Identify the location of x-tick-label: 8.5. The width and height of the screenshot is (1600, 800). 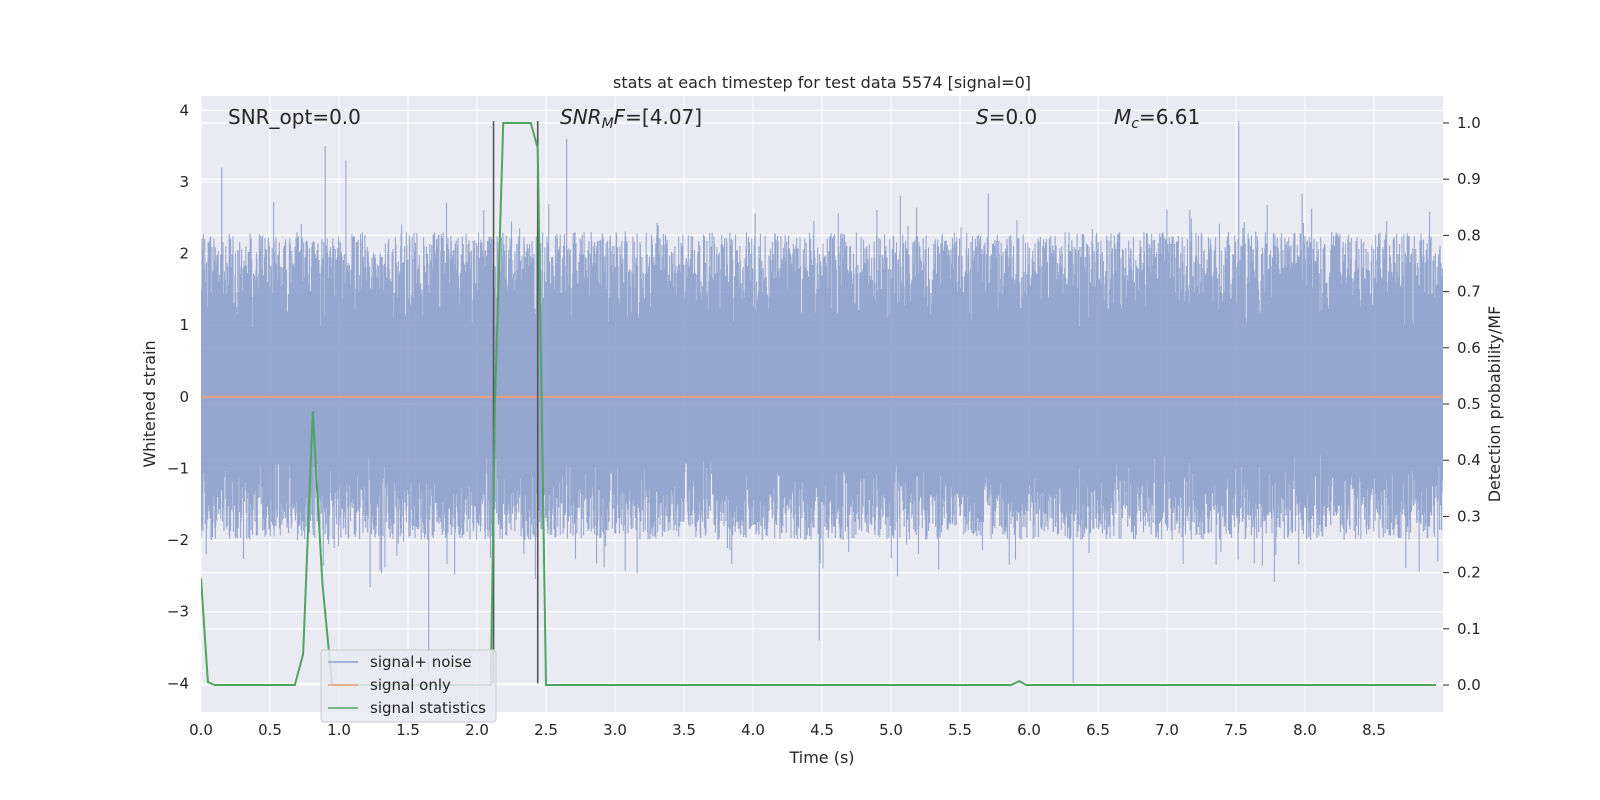
(1374, 730).